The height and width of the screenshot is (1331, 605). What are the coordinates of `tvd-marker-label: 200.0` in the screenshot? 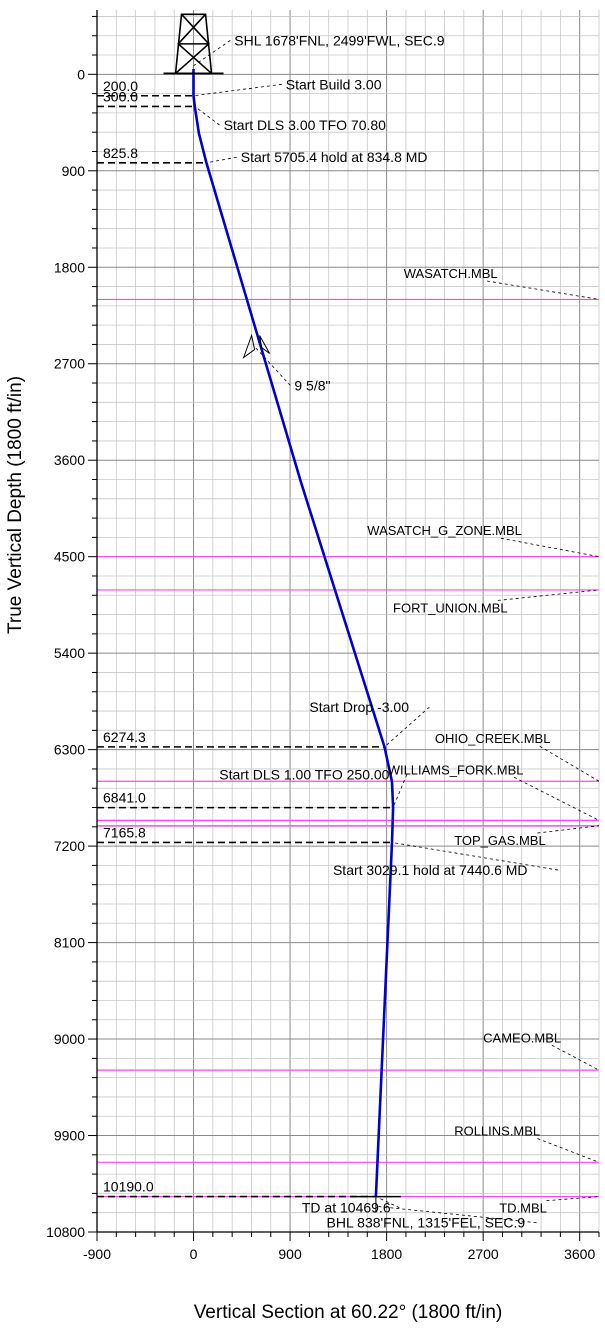 It's located at (120, 86).